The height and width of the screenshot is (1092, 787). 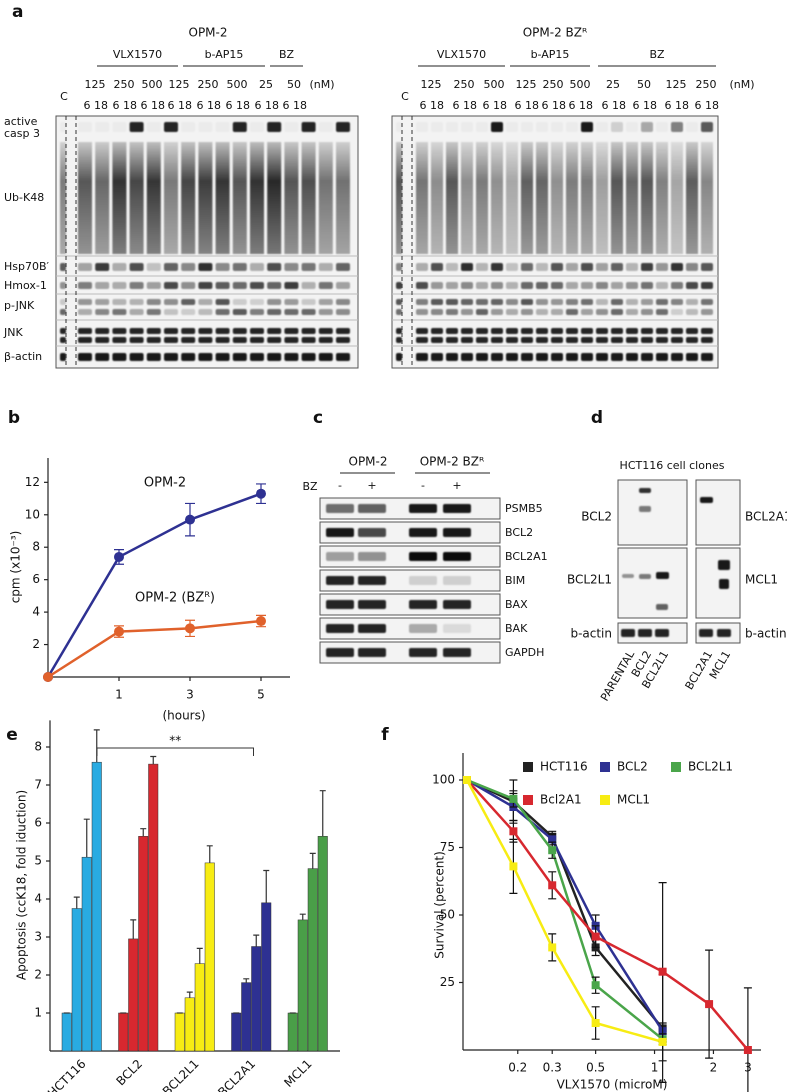 I want to click on concentration-label: 125, so click(x=676, y=84).